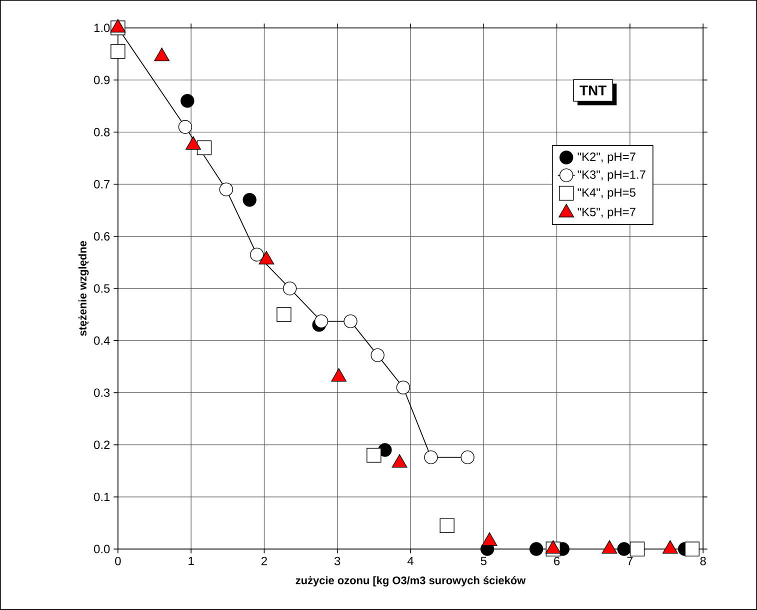  What do you see at coordinates (102, 184) in the screenshot?
I see `y-tick-label: 0.7` at bounding box center [102, 184].